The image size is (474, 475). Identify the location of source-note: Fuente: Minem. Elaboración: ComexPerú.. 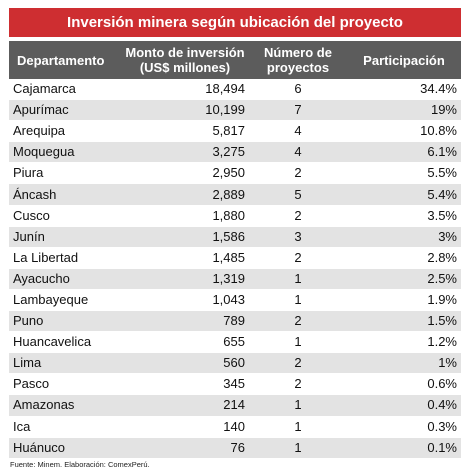
(80, 464).